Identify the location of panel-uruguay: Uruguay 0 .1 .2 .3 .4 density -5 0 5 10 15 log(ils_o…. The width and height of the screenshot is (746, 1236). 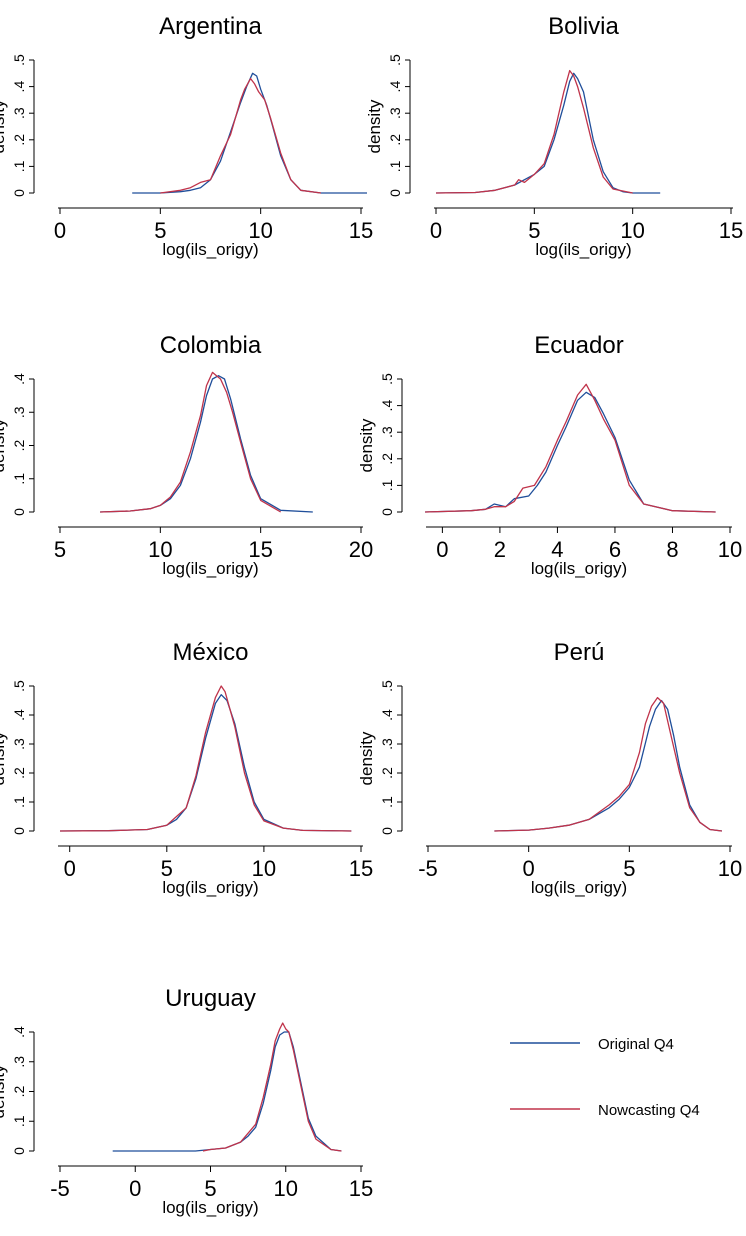
(186, 1101).